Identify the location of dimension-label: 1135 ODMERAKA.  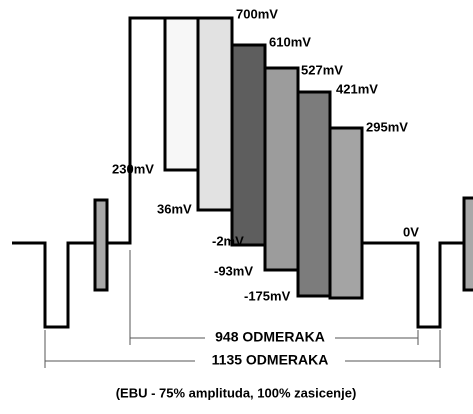
(270, 360).